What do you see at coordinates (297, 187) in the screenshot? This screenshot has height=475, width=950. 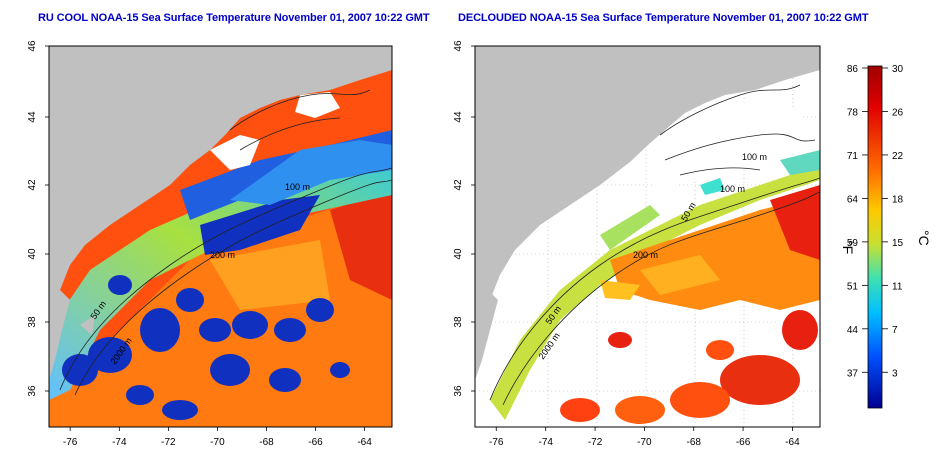 I see `contour-label-100m: 100 m` at bounding box center [297, 187].